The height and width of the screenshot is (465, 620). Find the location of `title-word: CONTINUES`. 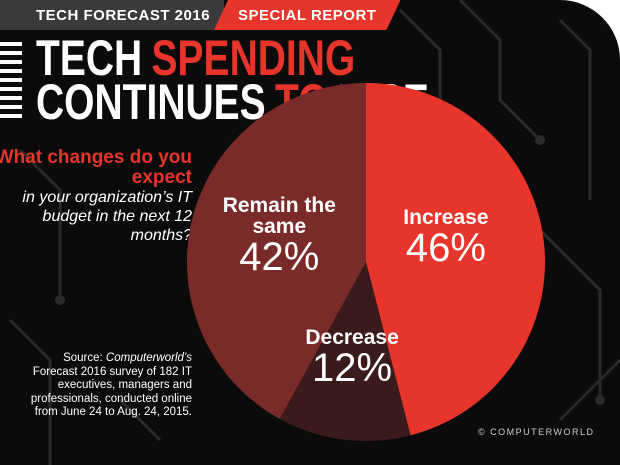

title-word: CONTINUES is located at coordinates (151, 102).